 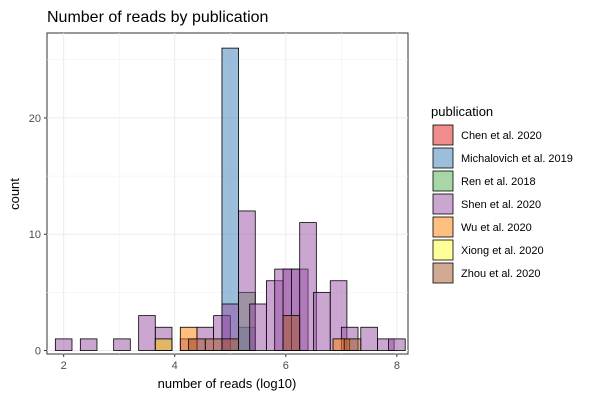 I want to click on y-axis: 0 10 20, so click(x=38, y=235).